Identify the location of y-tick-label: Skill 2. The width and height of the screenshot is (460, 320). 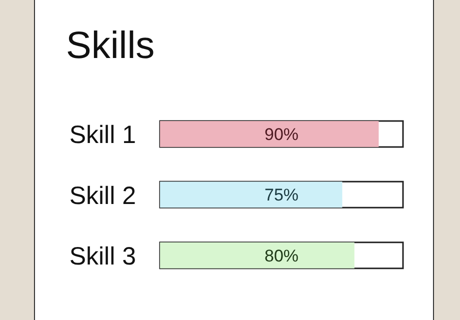
(102, 196).